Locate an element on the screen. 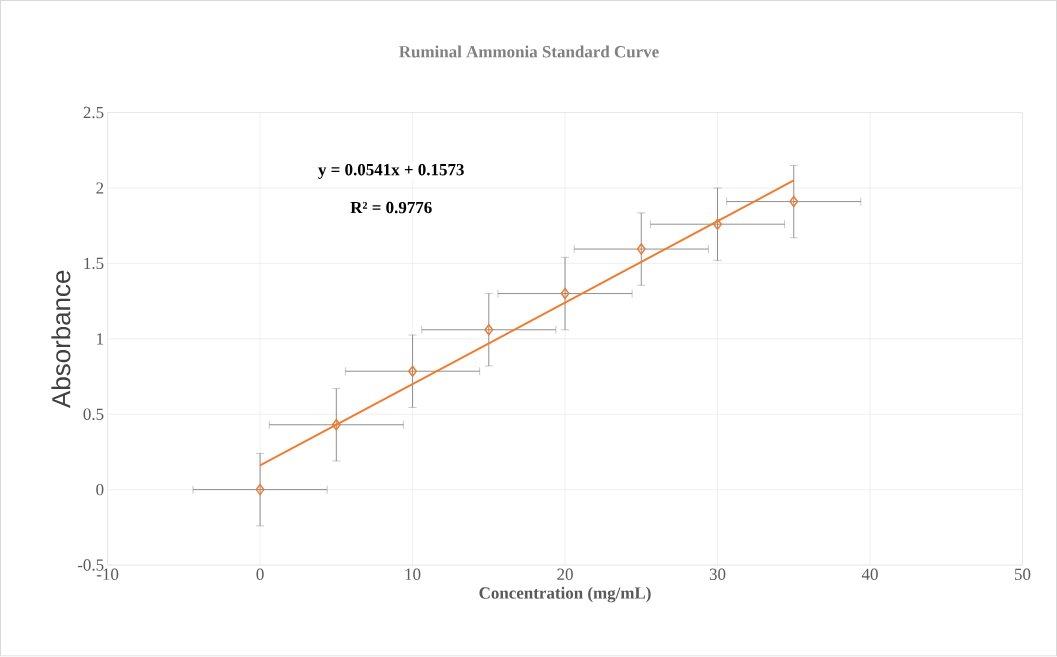 Image resolution: width=1057 pixels, height=657 pixels. y-tick-label: 1.5 is located at coordinates (94, 263).